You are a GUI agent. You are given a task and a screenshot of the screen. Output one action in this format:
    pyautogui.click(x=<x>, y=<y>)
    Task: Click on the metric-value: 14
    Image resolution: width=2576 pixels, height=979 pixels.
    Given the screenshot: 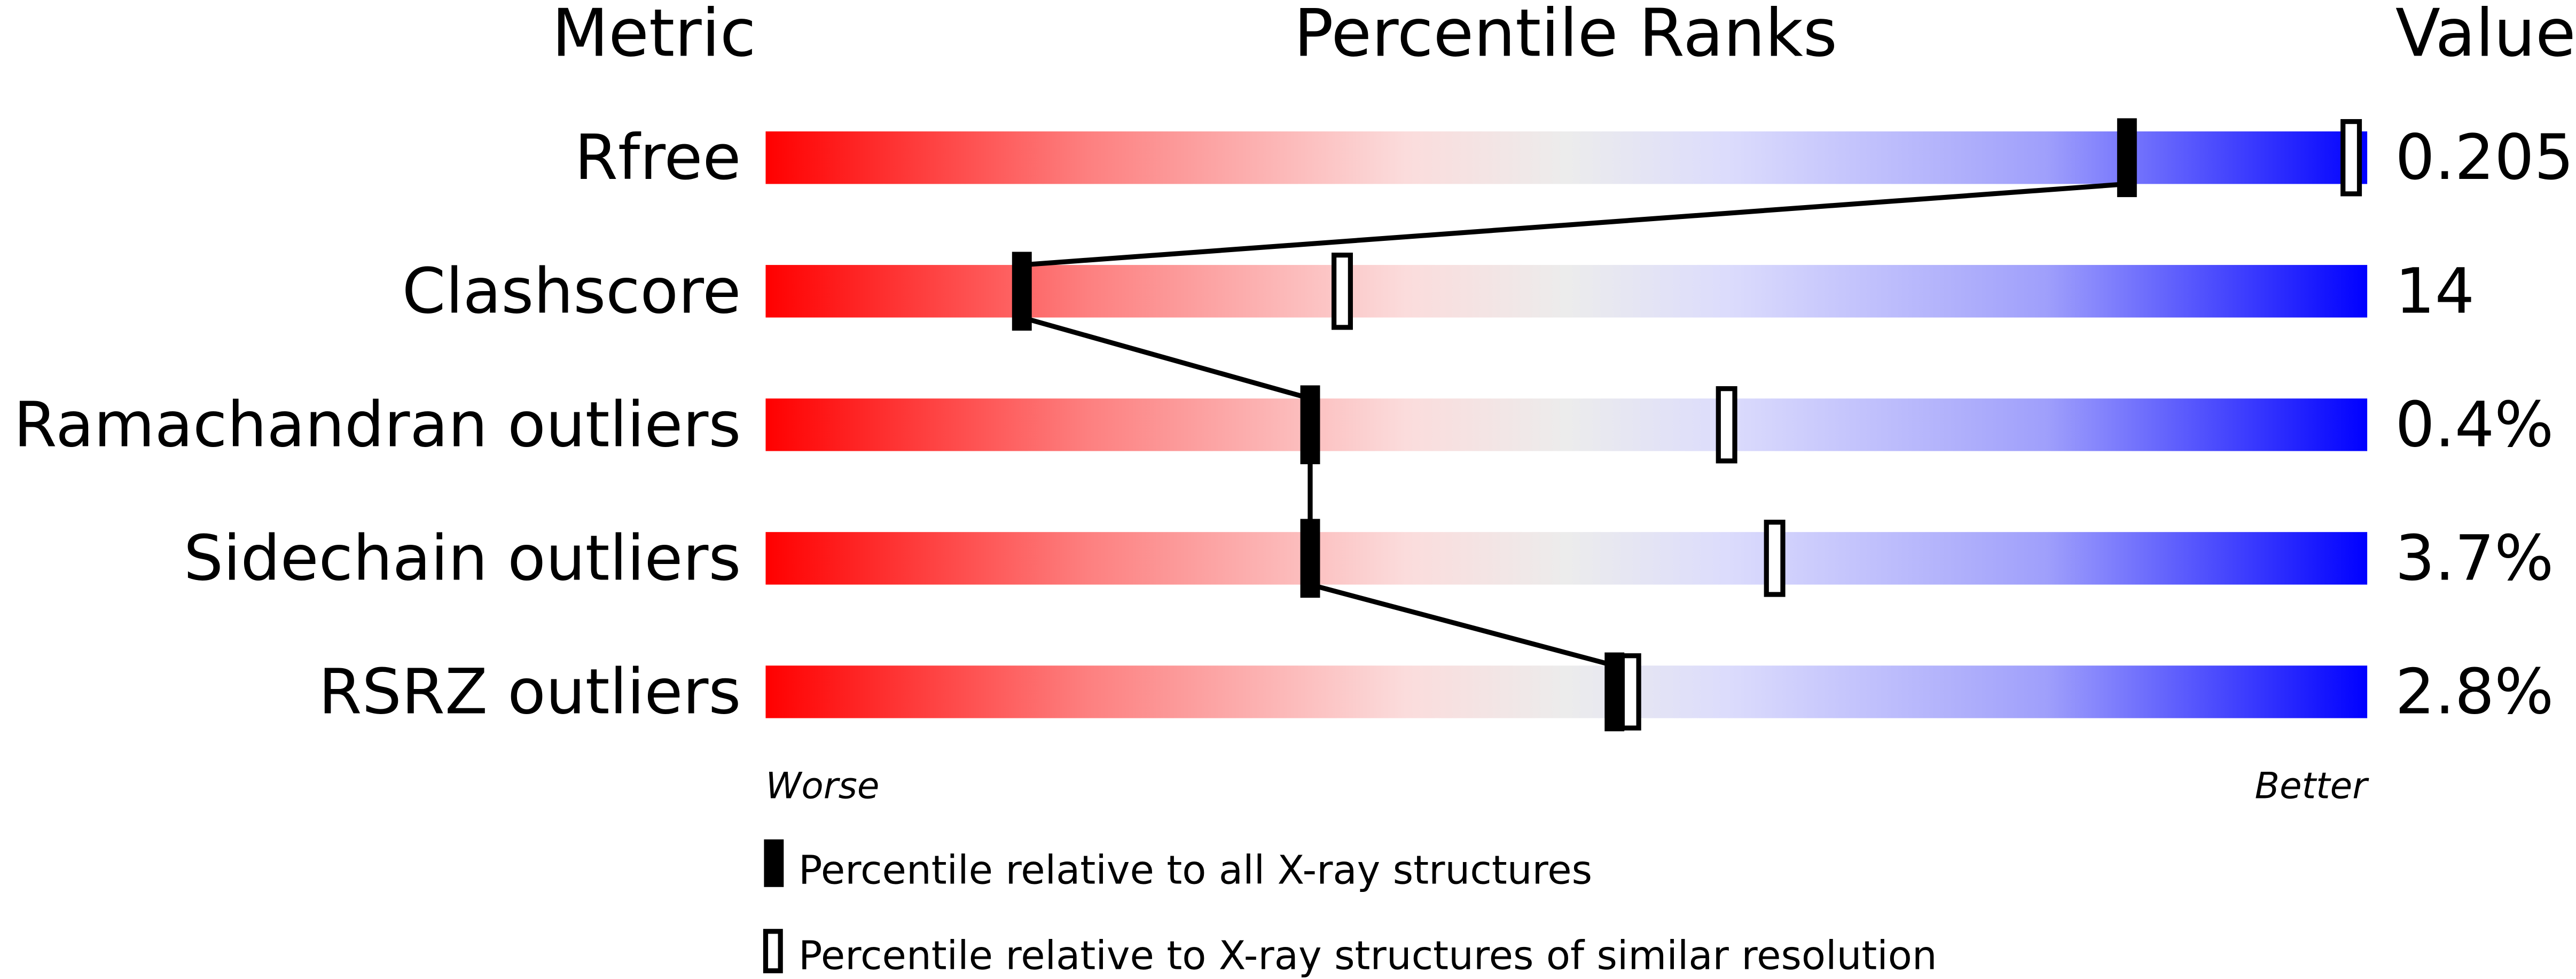 What is the action you would take?
    pyautogui.click(x=2435, y=291)
    